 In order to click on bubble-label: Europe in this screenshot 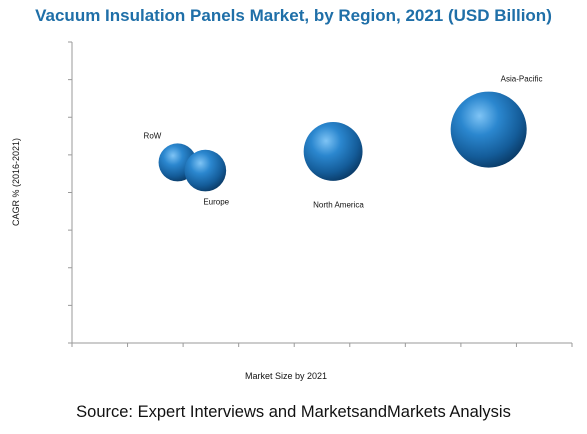, I will do `click(216, 202)`.